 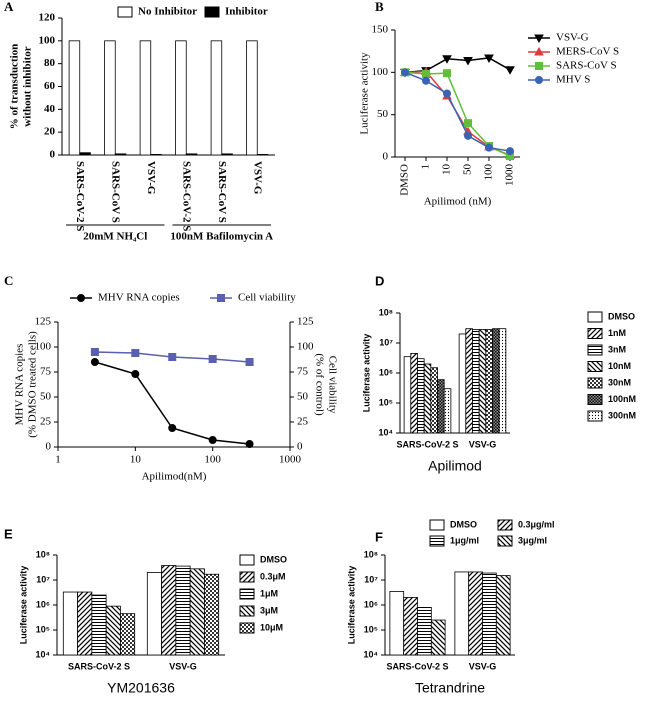 I want to click on panel-letter: E, so click(x=8, y=533).